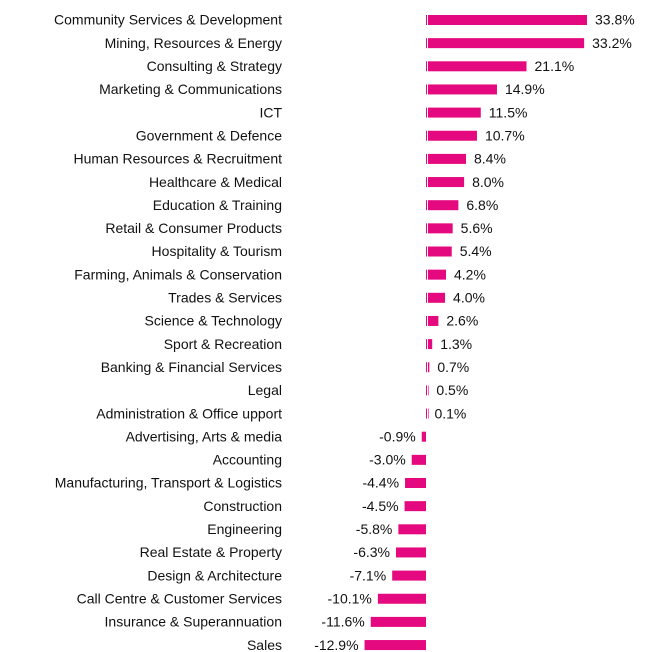 The height and width of the screenshot is (652, 654). Describe the element at coordinates (242, 506) in the screenshot. I see `category-label: Construction` at that location.